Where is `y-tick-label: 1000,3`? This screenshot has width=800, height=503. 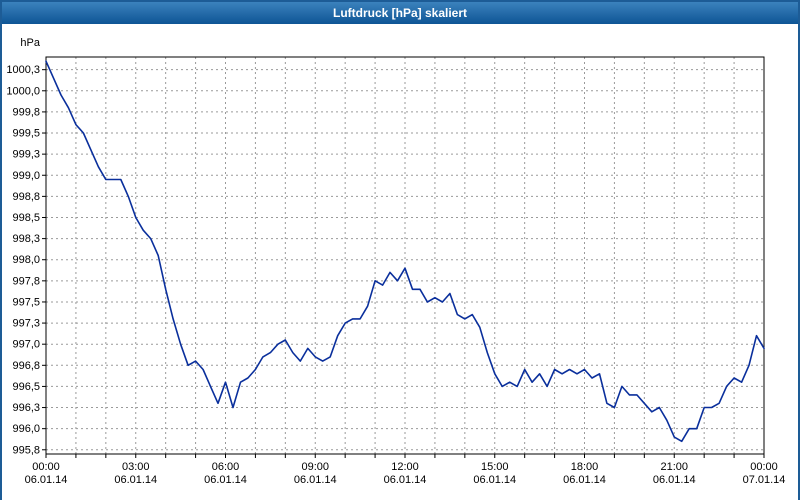 y-tick-label: 1000,3 is located at coordinates (23, 70).